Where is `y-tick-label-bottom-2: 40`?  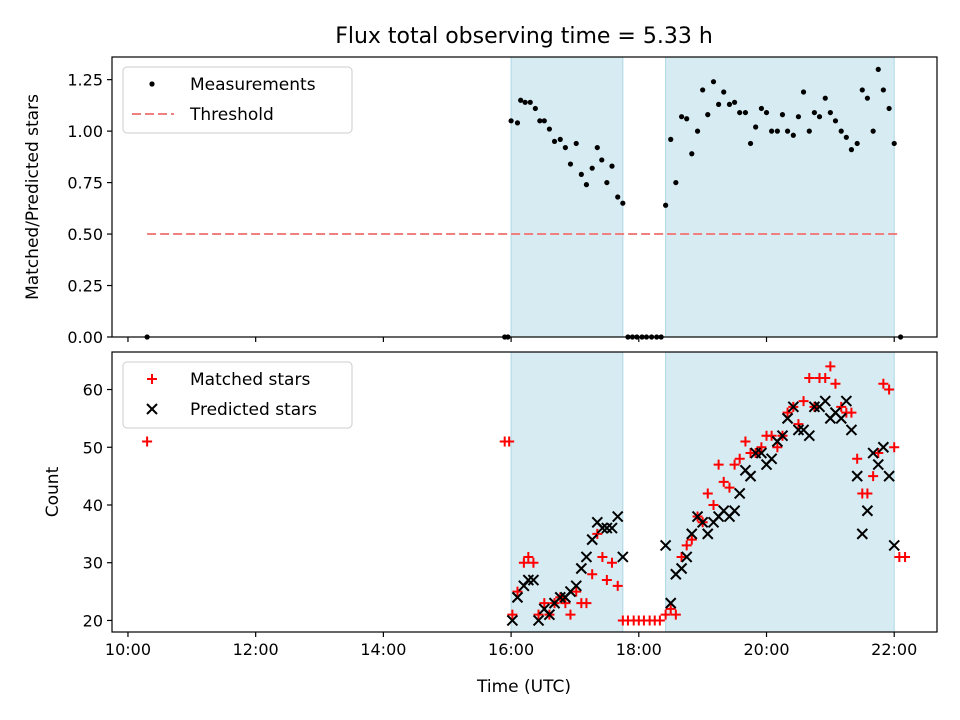
y-tick-label-bottom-2: 40 is located at coordinates (93, 505).